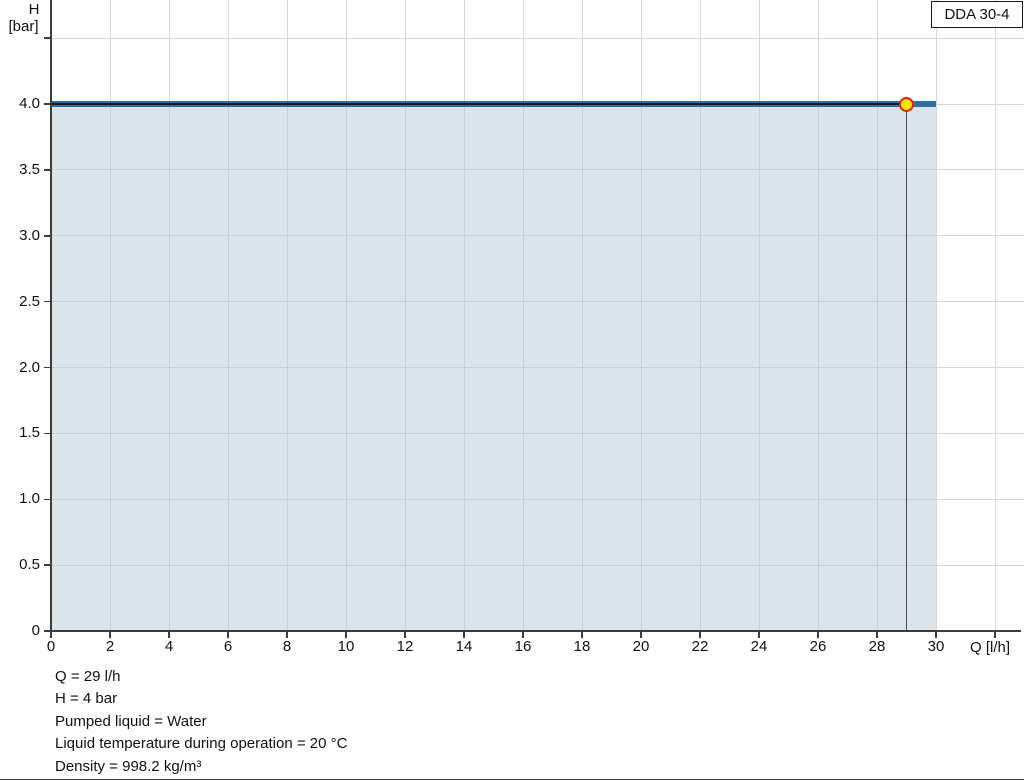 The height and width of the screenshot is (781, 1024). Describe the element at coordinates (23, 26) in the screenshot. I see `y-axis-title-unit: [bar]` at that location.